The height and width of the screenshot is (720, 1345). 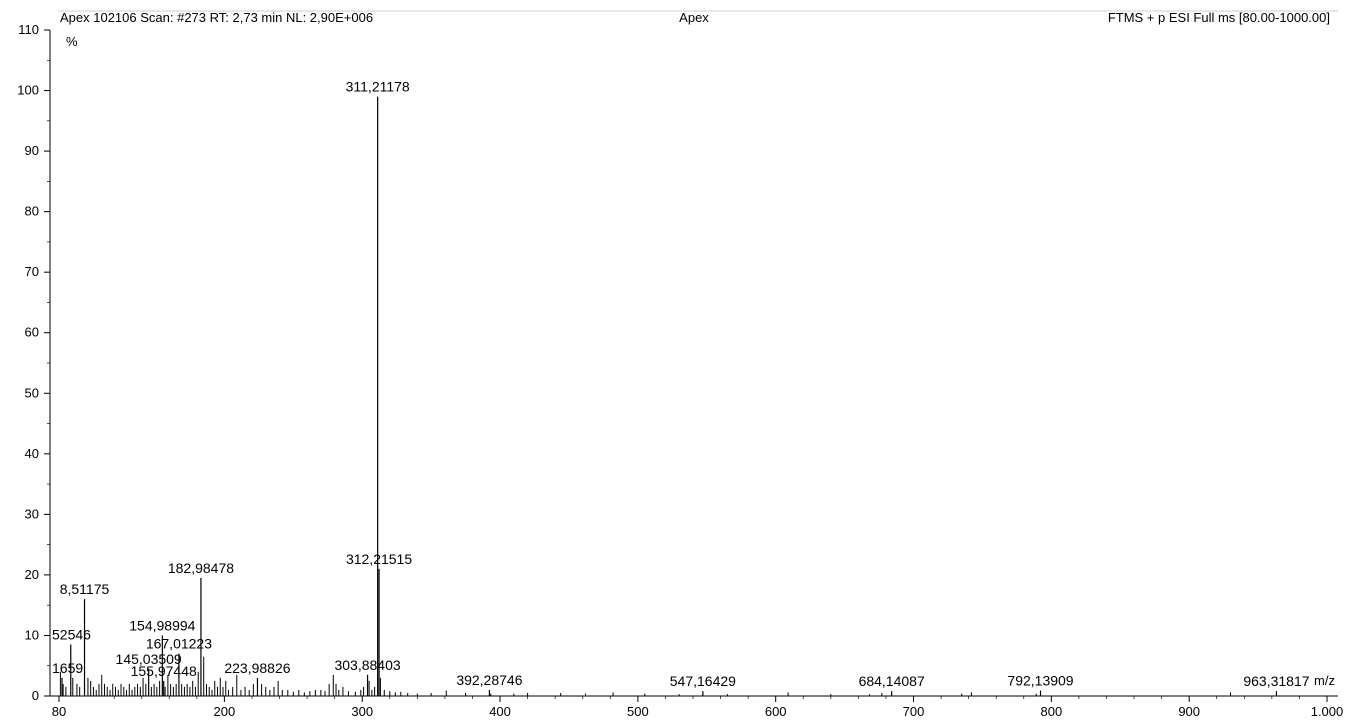 I want to click on x-tick-label: 400, so click(x=500, y=711).